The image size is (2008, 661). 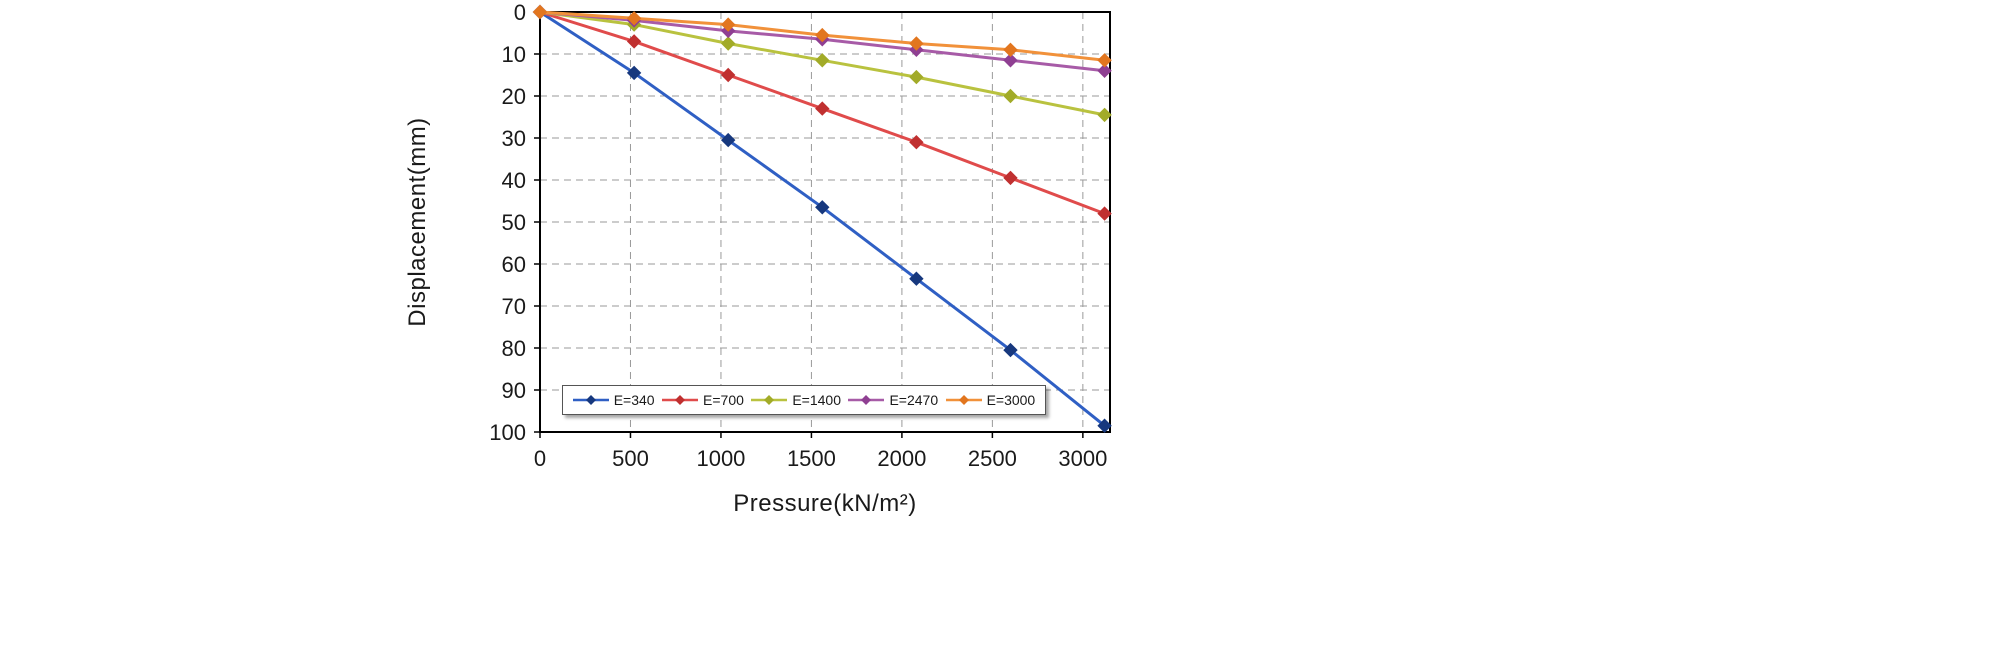 I want to click on y-tick-label: 20, so click(x=514, y=96).